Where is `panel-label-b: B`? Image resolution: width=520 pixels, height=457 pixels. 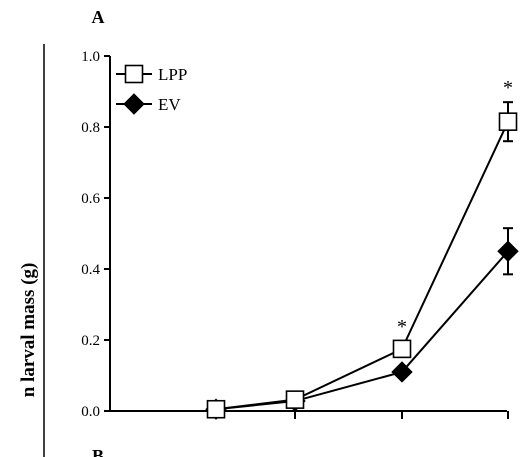
panel-label-b: B is located at coordinates (98, 451).